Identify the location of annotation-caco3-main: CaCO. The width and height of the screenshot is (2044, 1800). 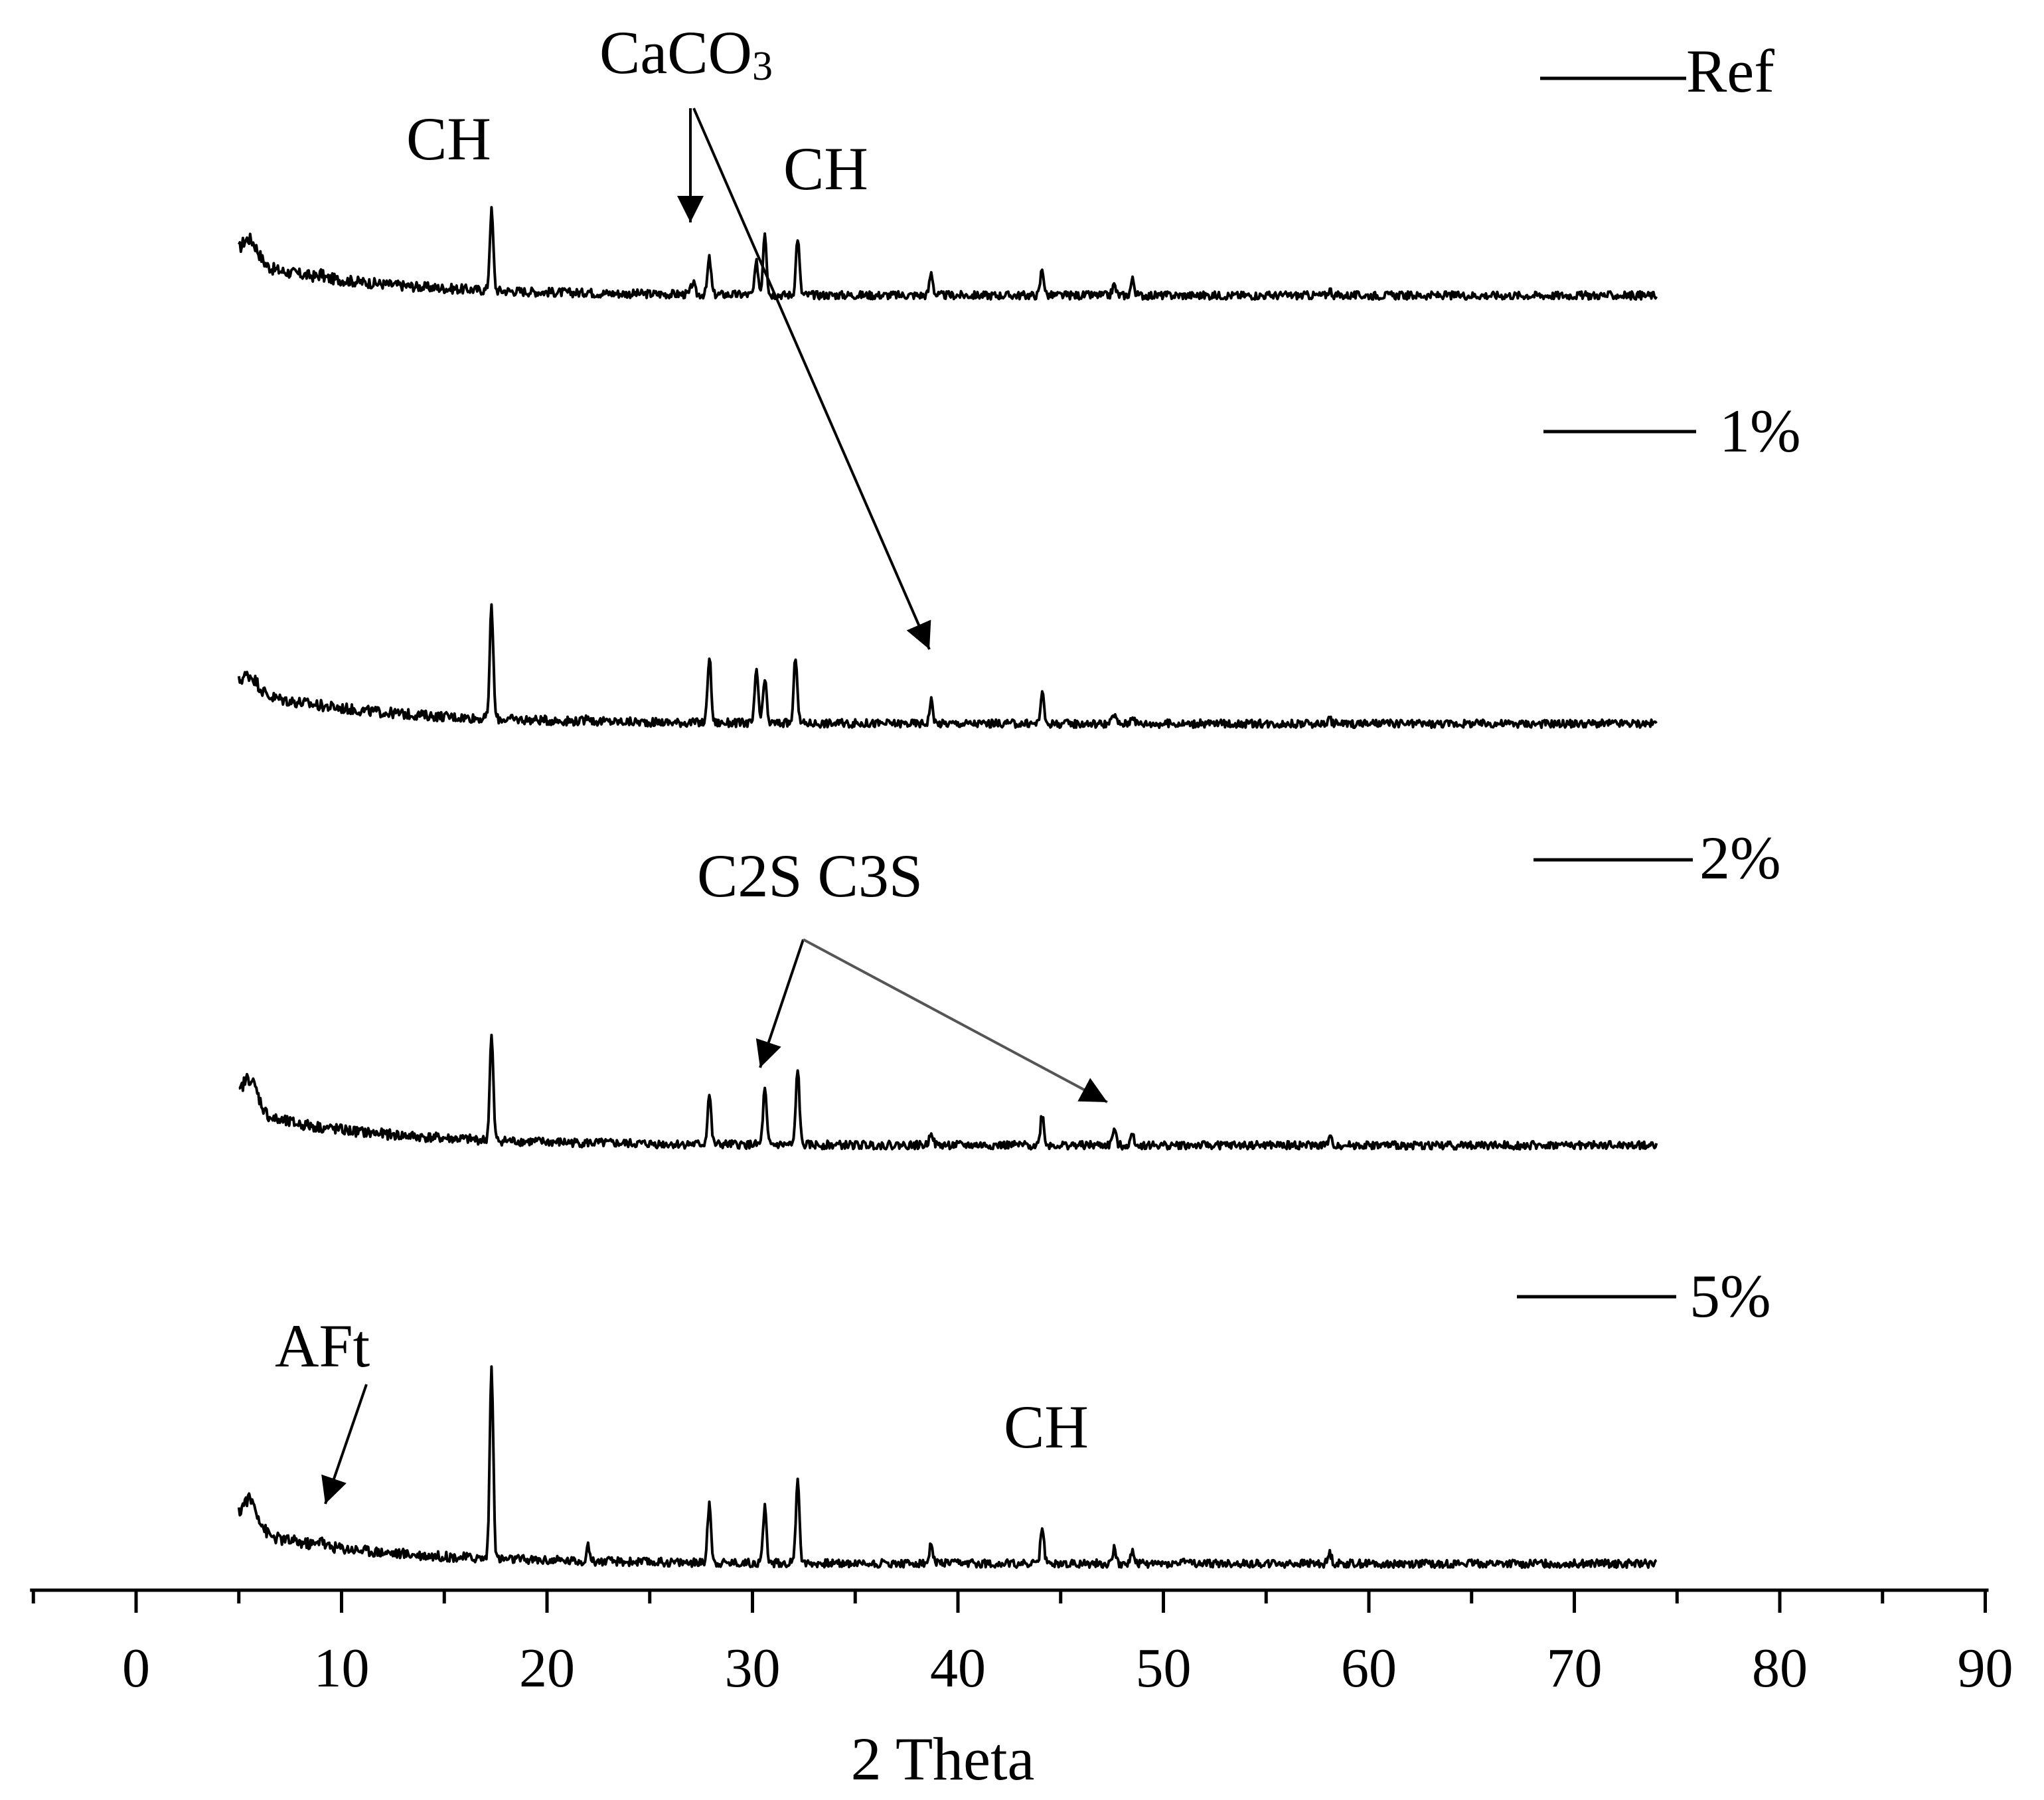
(675, 53).